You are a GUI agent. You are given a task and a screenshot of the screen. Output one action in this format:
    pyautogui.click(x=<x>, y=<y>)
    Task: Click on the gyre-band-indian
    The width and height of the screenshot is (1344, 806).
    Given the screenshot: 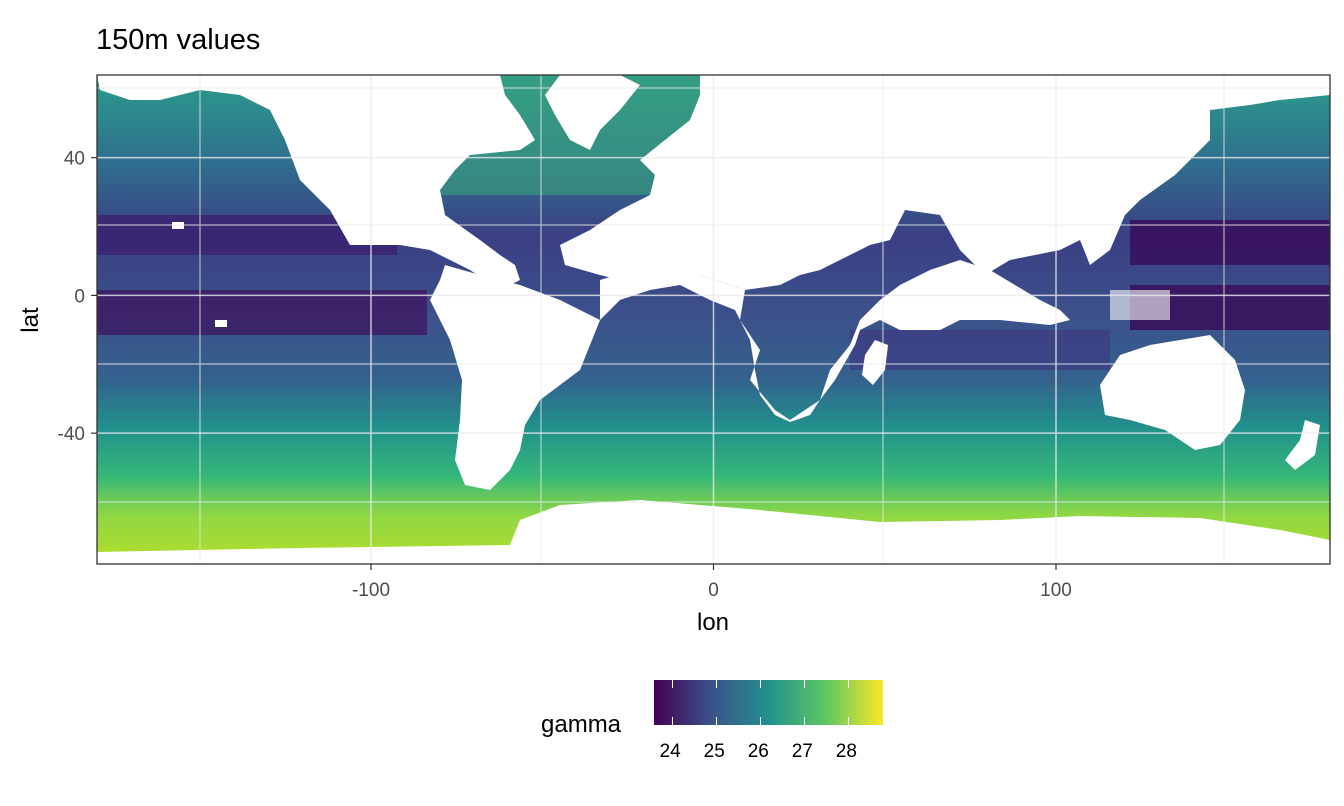 What is the action you would take?
    pyautogui.click(x=980, y=350)
    